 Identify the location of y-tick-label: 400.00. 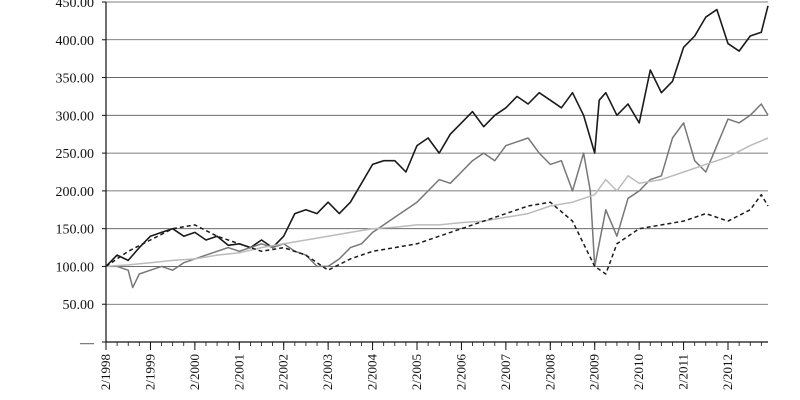
(75, 41).